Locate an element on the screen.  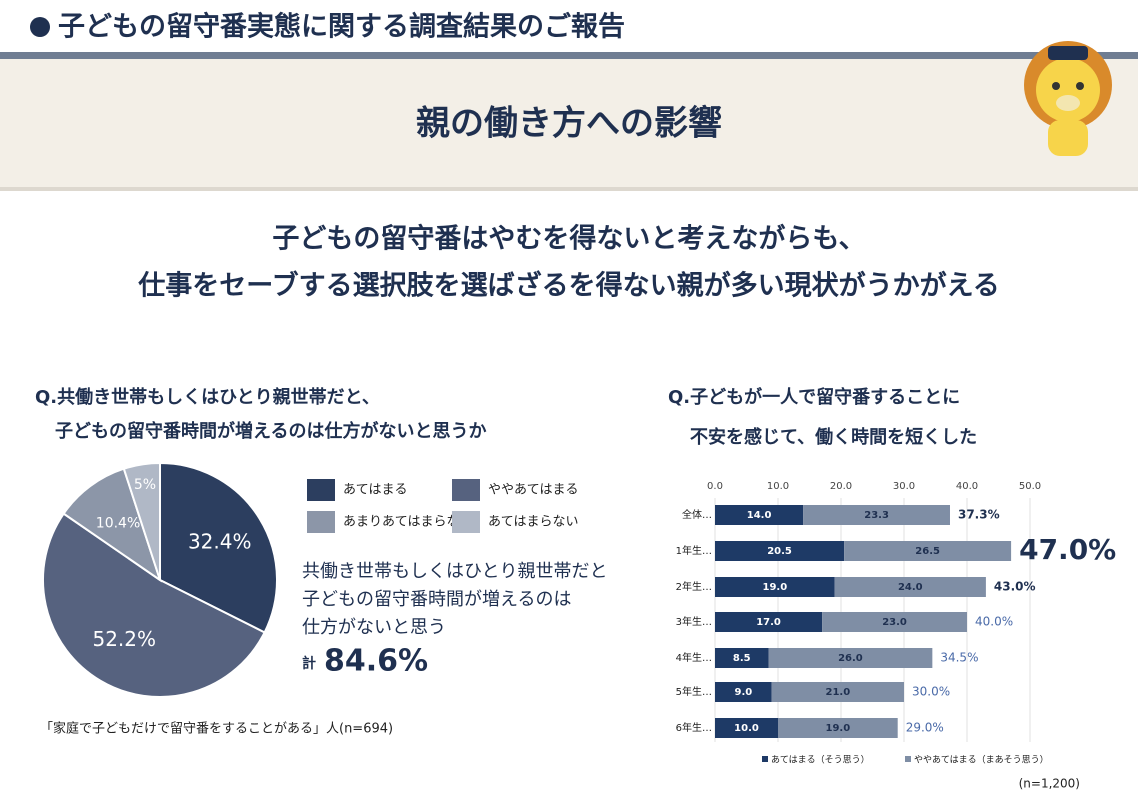
x-tick-label: 50.0 is located at coordinates (1030, 486).